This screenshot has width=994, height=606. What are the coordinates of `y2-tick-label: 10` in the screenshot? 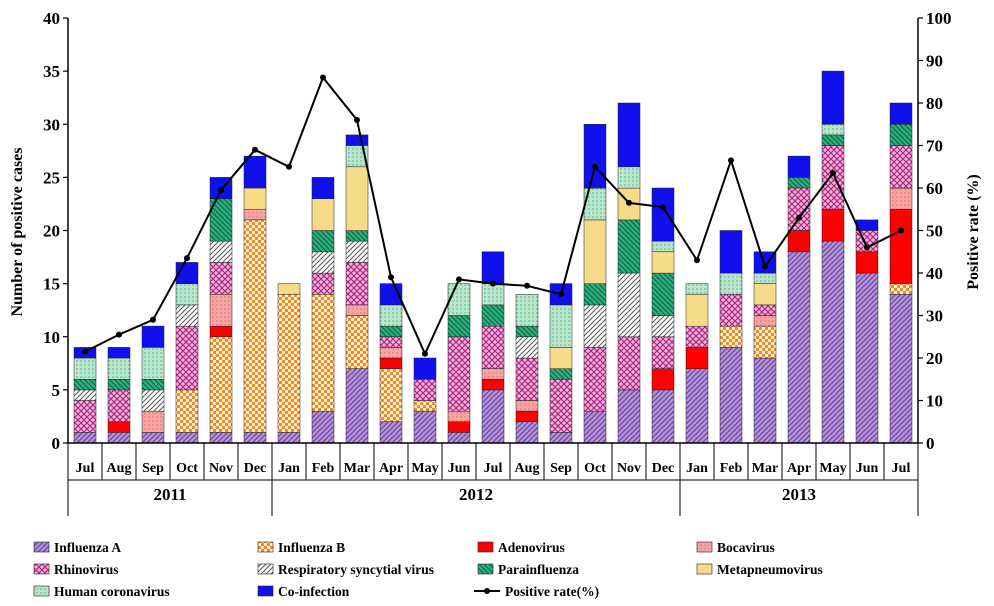 It's located at (934, 401).